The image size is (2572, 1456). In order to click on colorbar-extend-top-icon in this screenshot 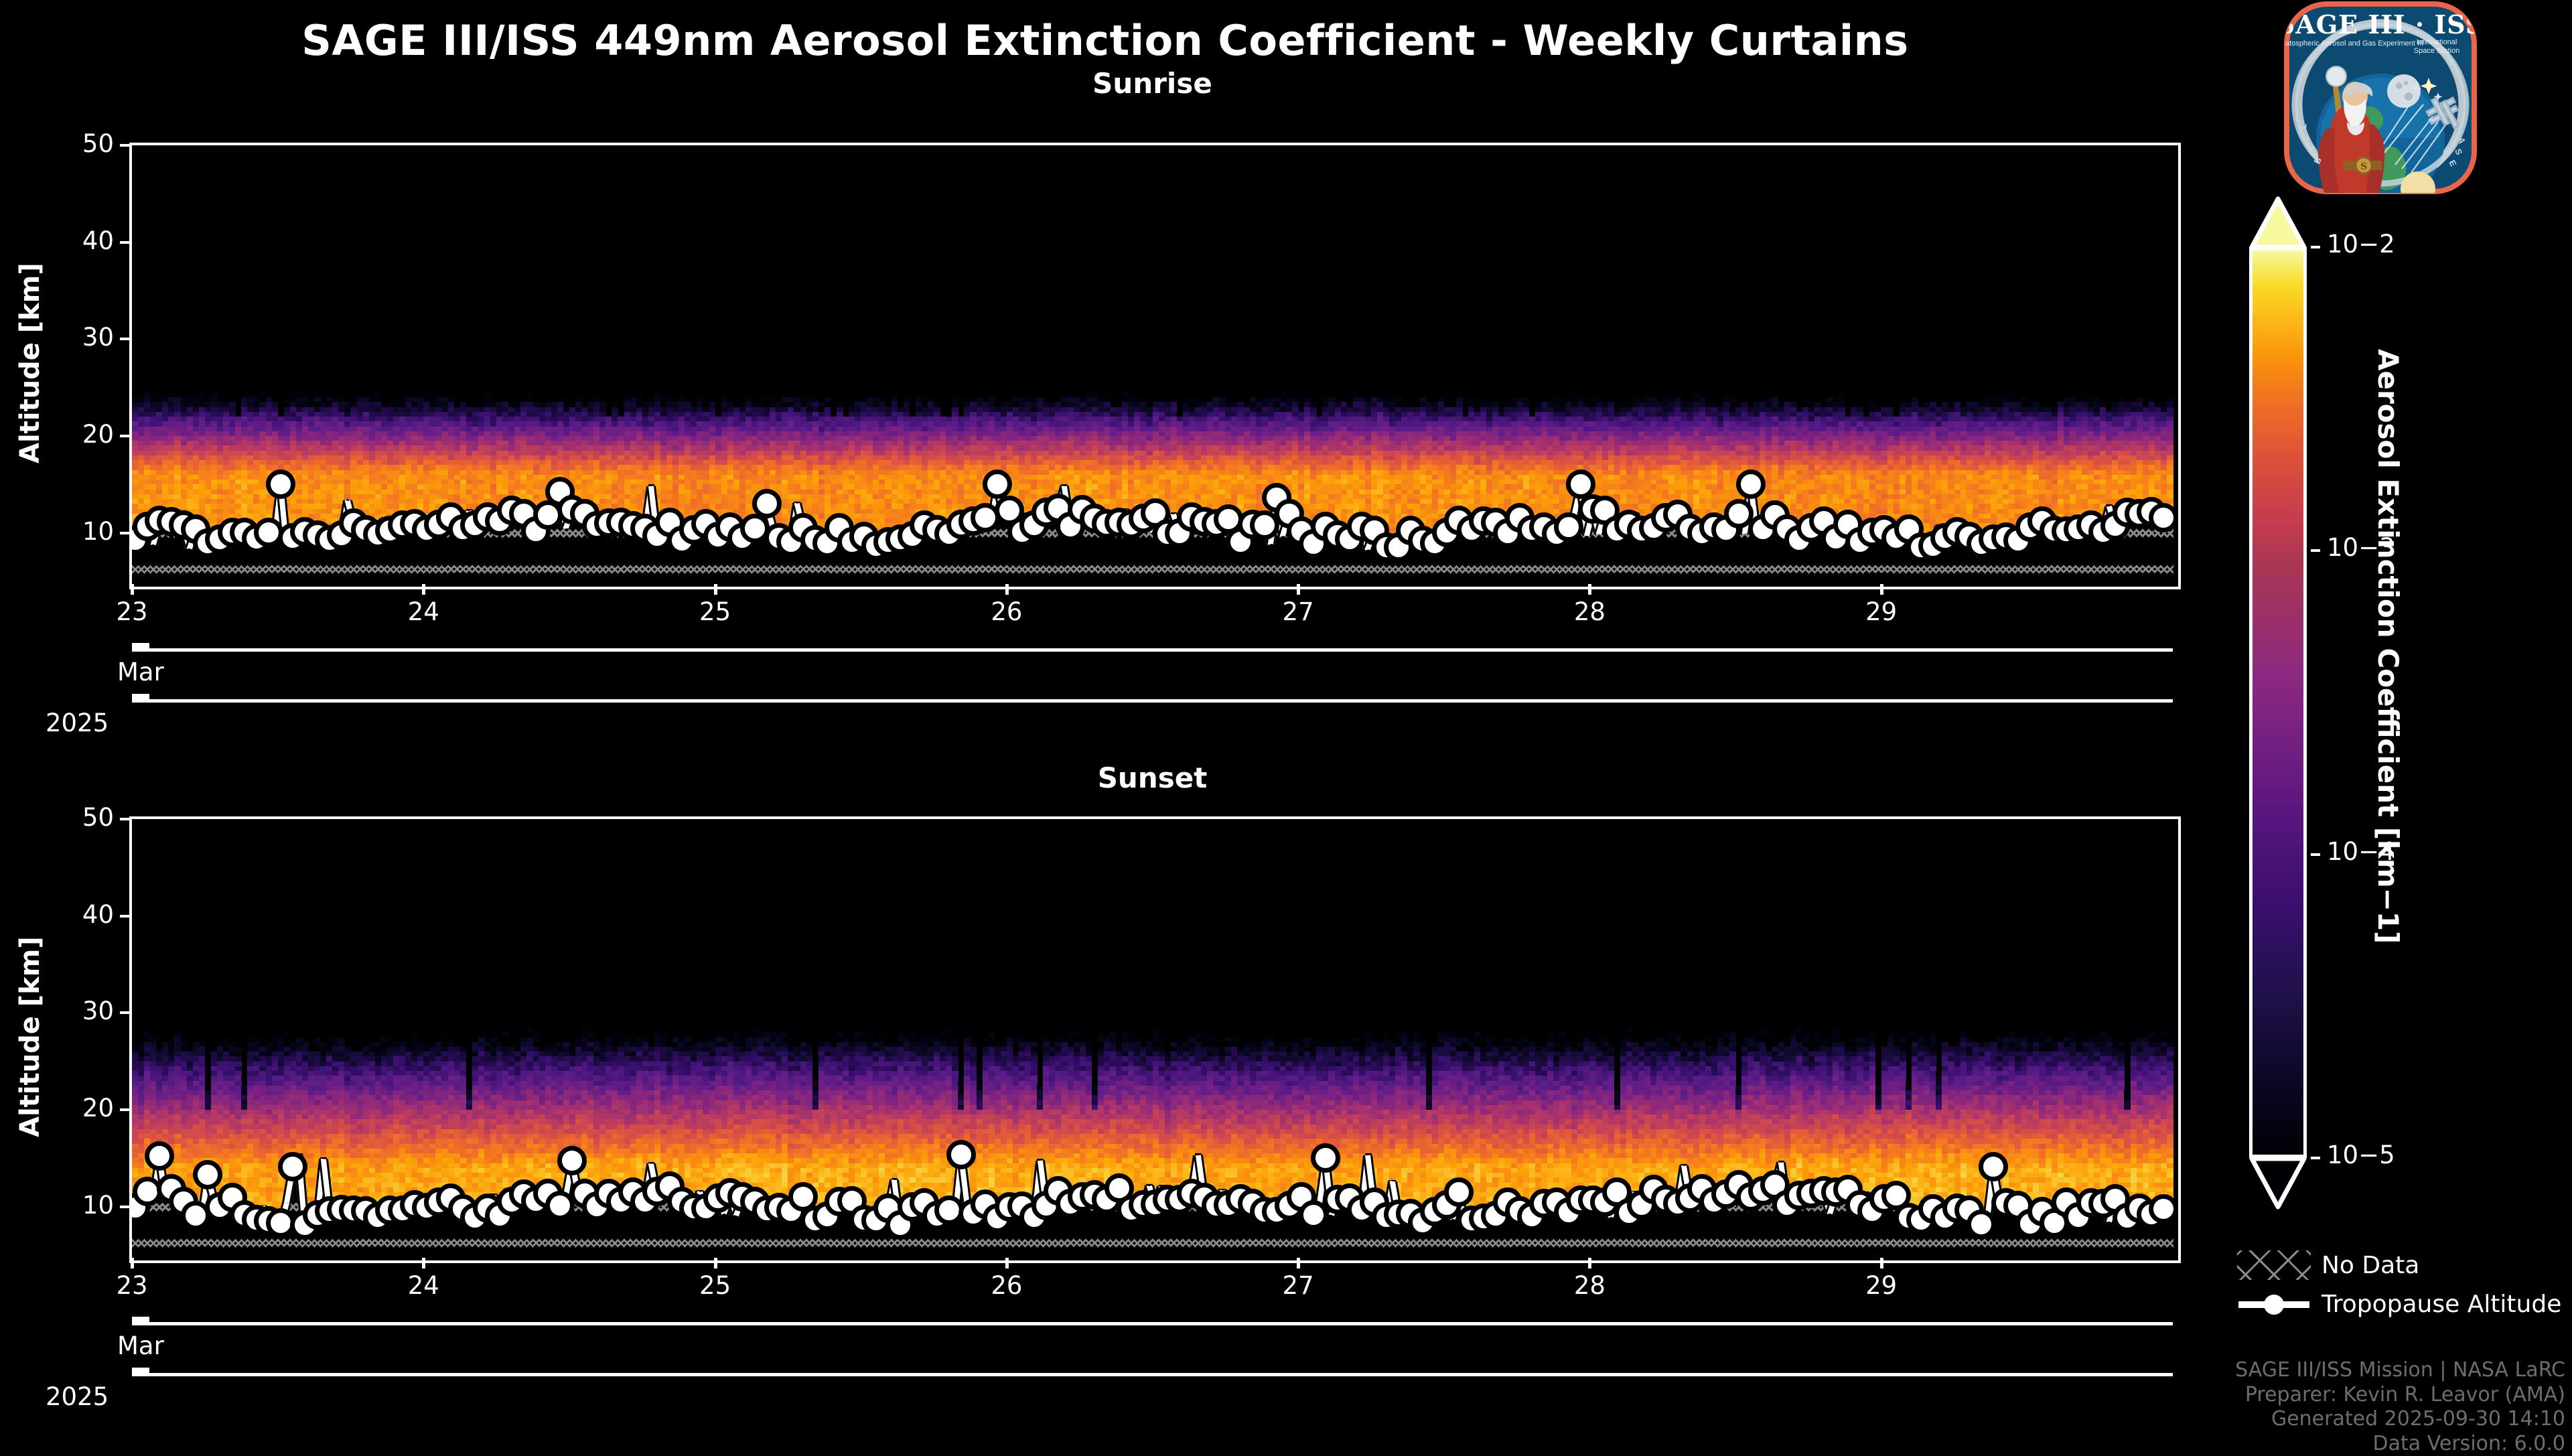, I will do `click(2278, 223)`.